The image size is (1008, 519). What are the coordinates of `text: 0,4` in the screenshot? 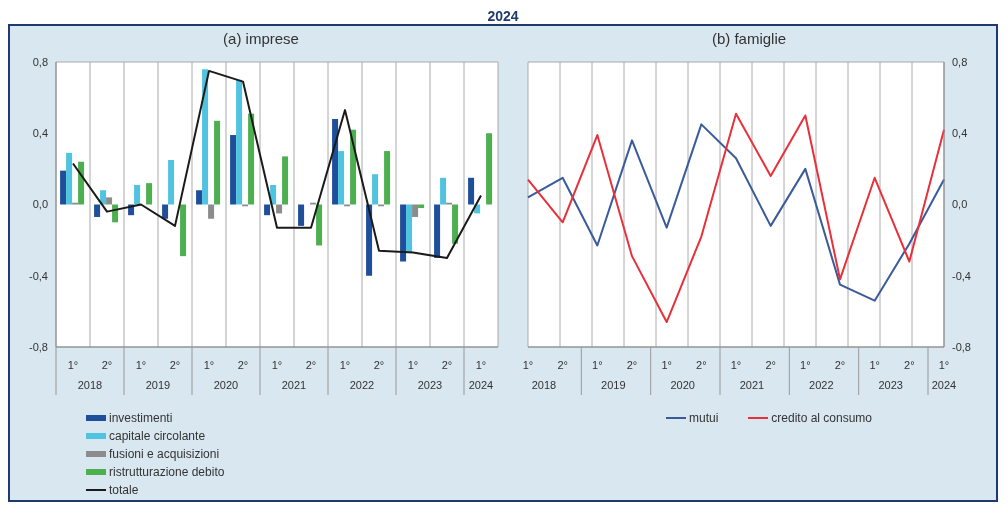 It's located at (960, 133).